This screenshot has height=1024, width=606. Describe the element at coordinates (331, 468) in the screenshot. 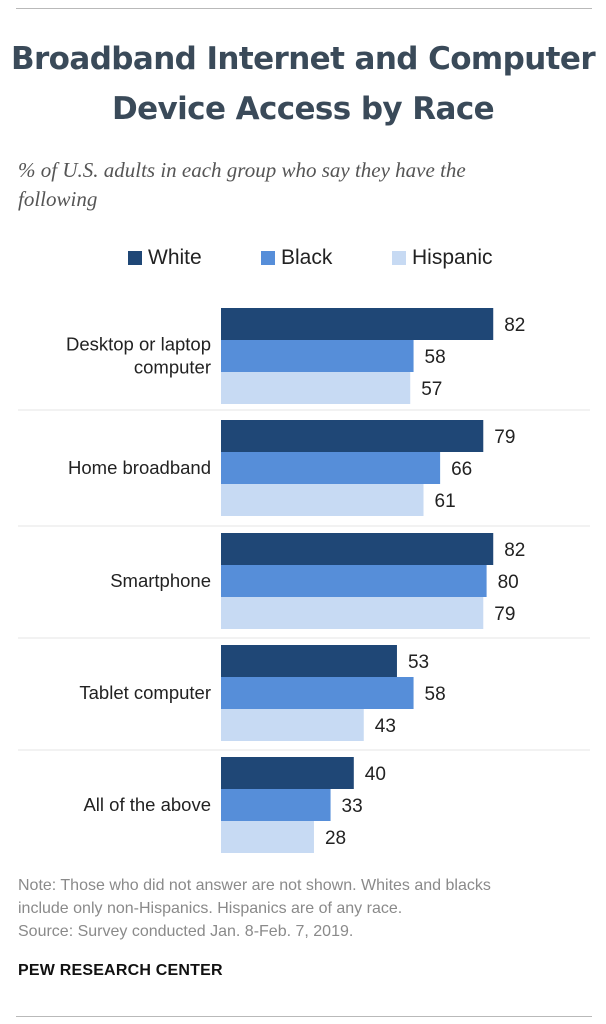

I see `bar-home-broadband-black` at that location.